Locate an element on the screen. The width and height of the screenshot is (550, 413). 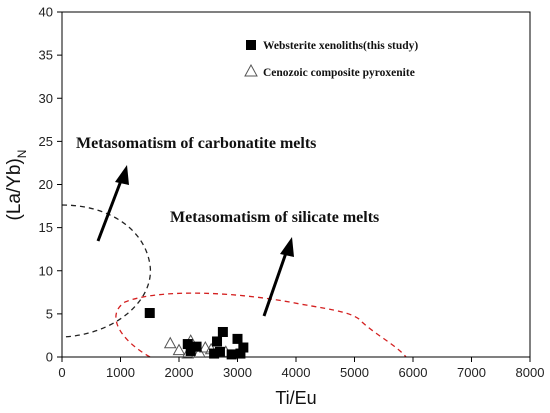
legend-label-websterite: Websterite xenoliths(this study) is located at coordinates (340, 46).